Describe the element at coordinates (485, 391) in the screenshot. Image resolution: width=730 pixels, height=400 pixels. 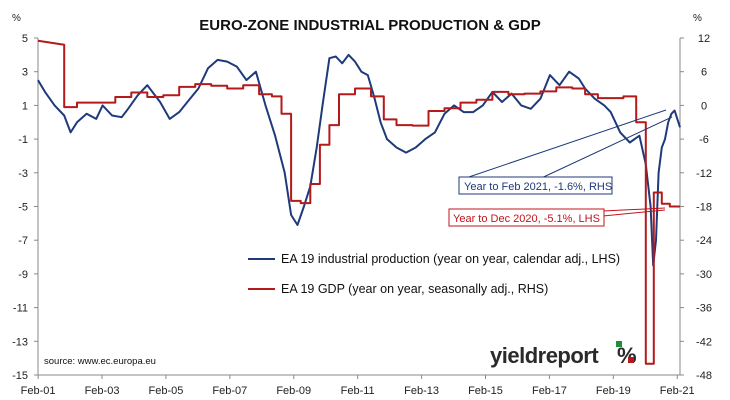
I see `x-tick-label: Feb-15` at that location.